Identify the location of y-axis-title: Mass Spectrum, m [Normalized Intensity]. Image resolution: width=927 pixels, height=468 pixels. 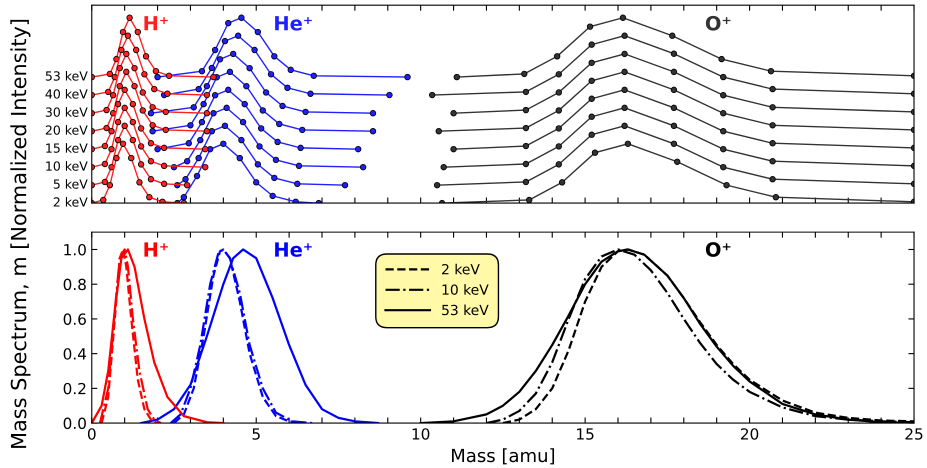
(20, 234).